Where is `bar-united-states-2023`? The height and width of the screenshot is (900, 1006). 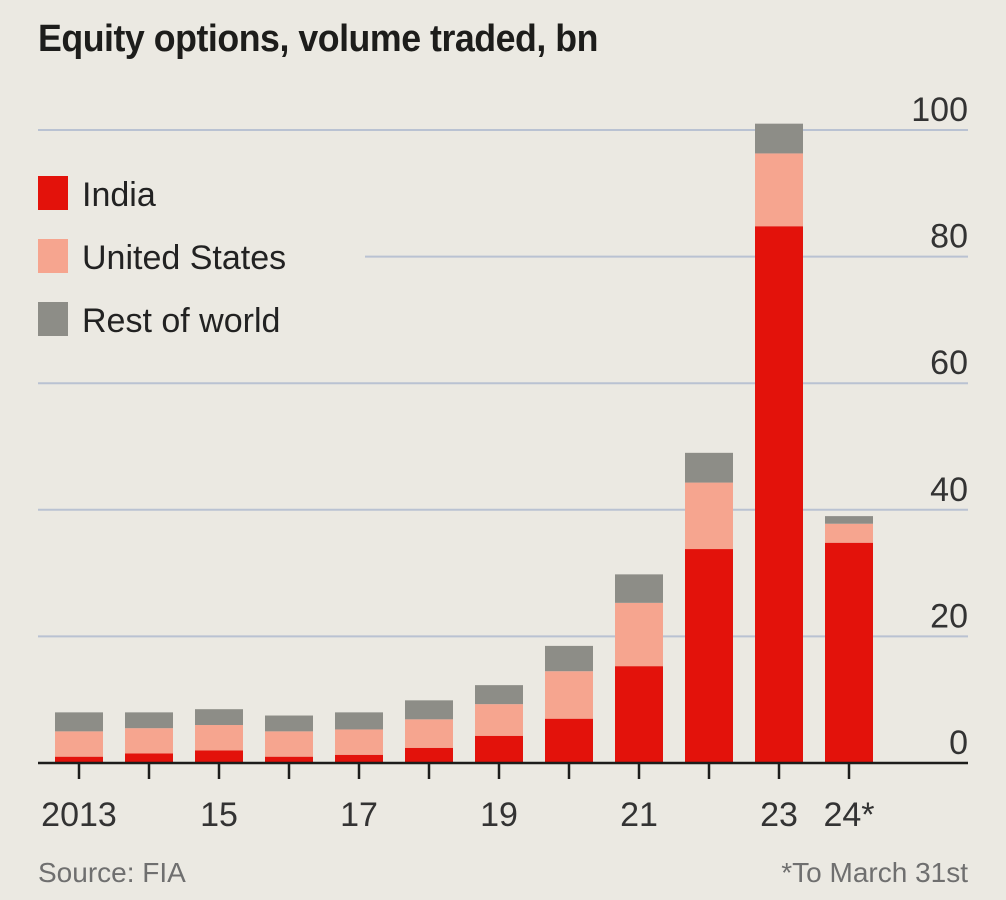 bar-united-states-2023 is located at coordinates (779, 190).